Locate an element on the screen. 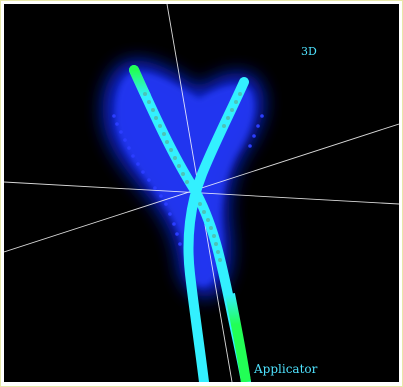 This screenshot has width=403, height=387. structure-label-applicator: Applicator is located at coordinates (286, 369).